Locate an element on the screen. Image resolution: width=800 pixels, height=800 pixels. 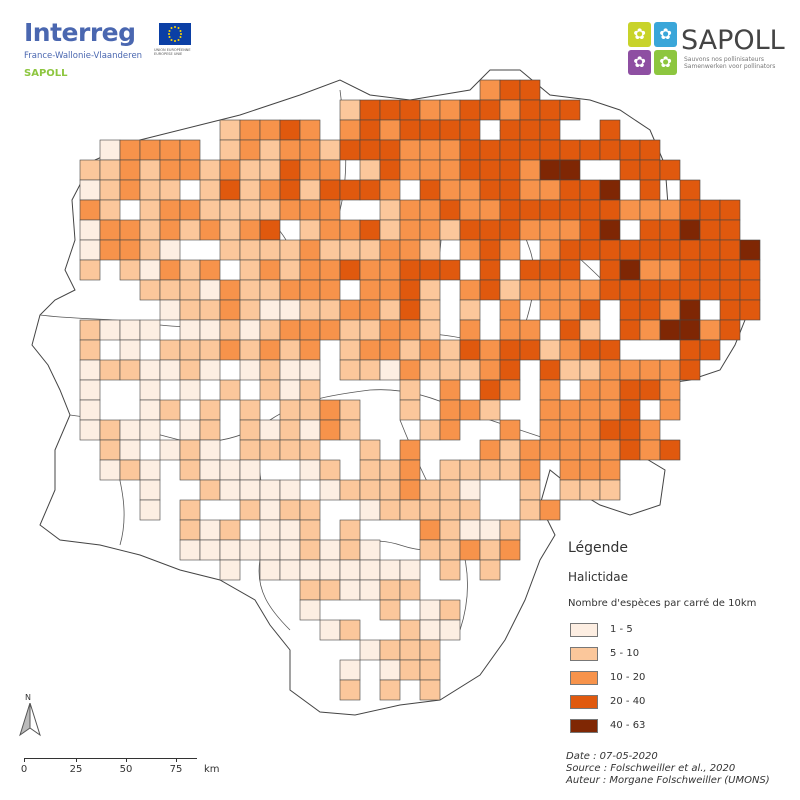
legend-title: Légende is located at coordinates (598, 548).